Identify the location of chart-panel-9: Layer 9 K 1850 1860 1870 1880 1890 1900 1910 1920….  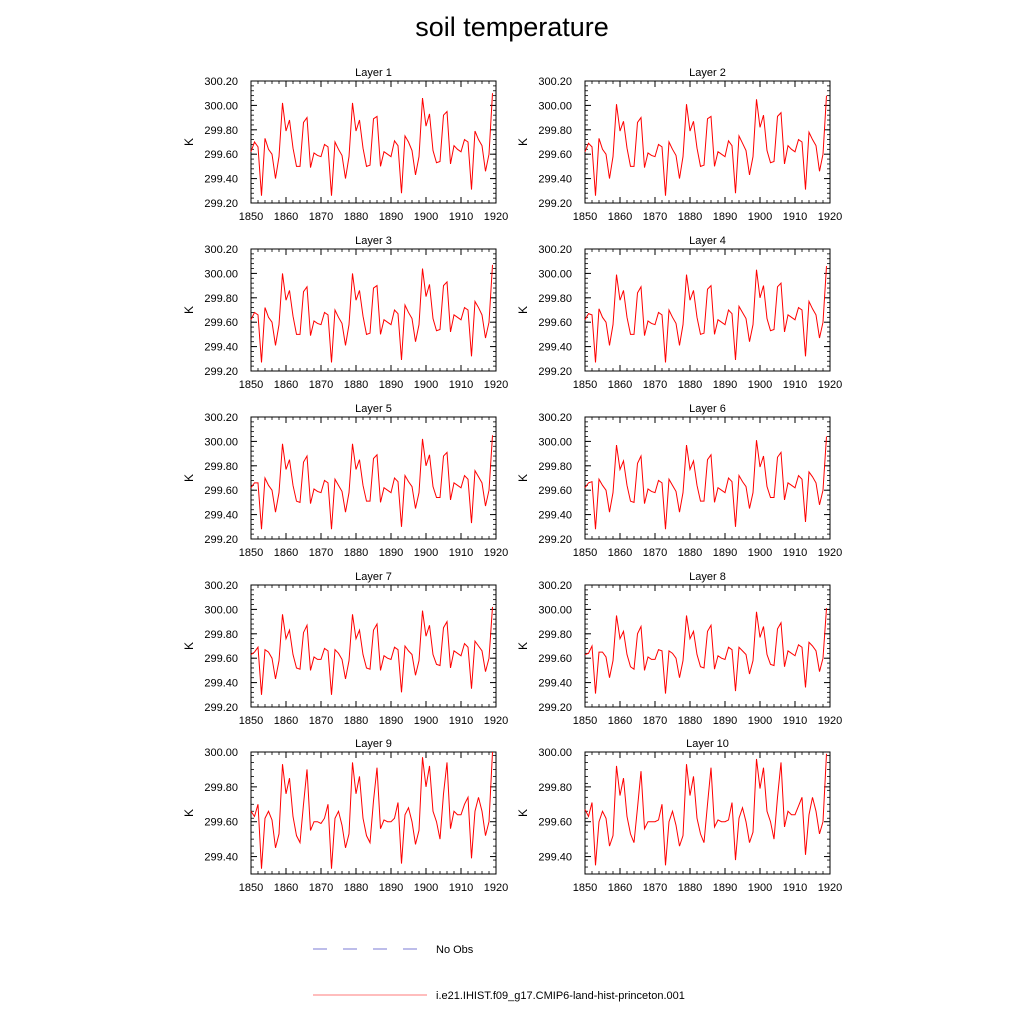
(345, 816).